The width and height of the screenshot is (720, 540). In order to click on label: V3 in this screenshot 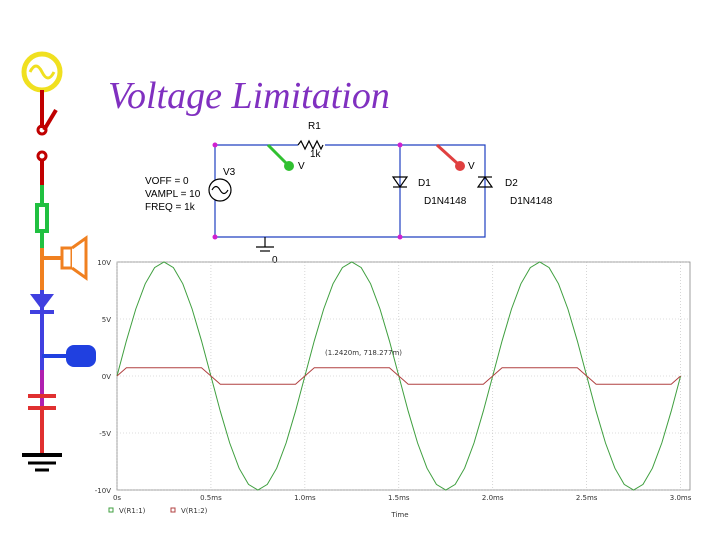, I will do `click(229, 172)`.